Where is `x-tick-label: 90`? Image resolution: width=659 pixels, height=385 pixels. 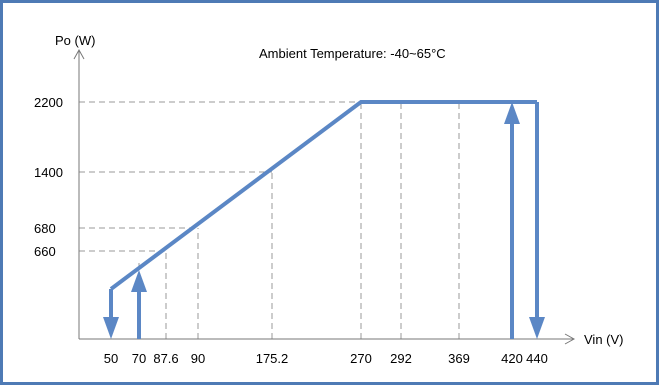 x-tick-label: 90 is located at coordinates (198, 358).